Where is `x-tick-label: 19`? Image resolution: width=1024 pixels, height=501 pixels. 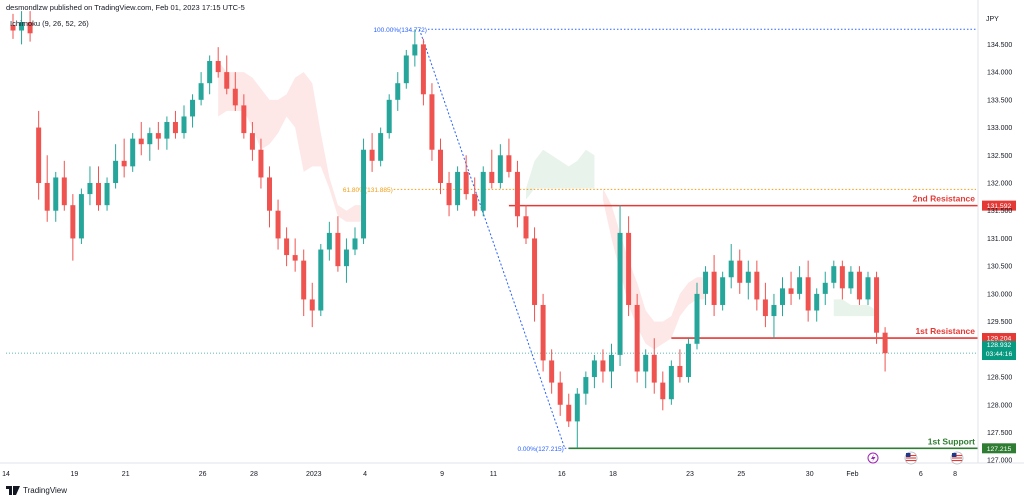
x-tick-label: 19 is located at coordinates (75, 474).